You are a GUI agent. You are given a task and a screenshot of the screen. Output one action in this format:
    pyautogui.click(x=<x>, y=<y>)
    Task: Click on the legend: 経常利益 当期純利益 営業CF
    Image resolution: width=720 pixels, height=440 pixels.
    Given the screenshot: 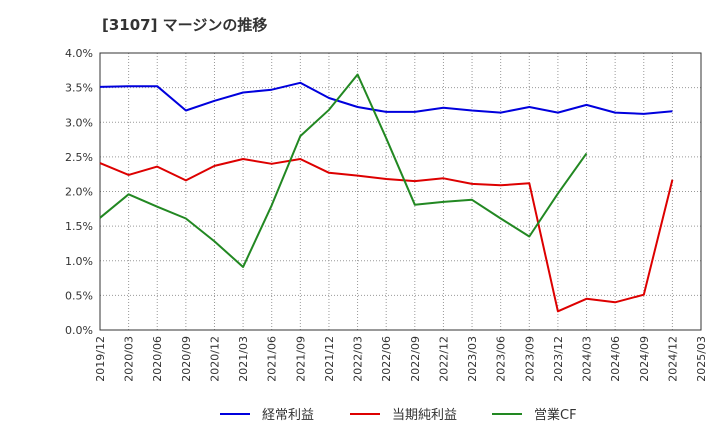 What is the action you would take?
    pyautogui.click(x=398, y=415)
    